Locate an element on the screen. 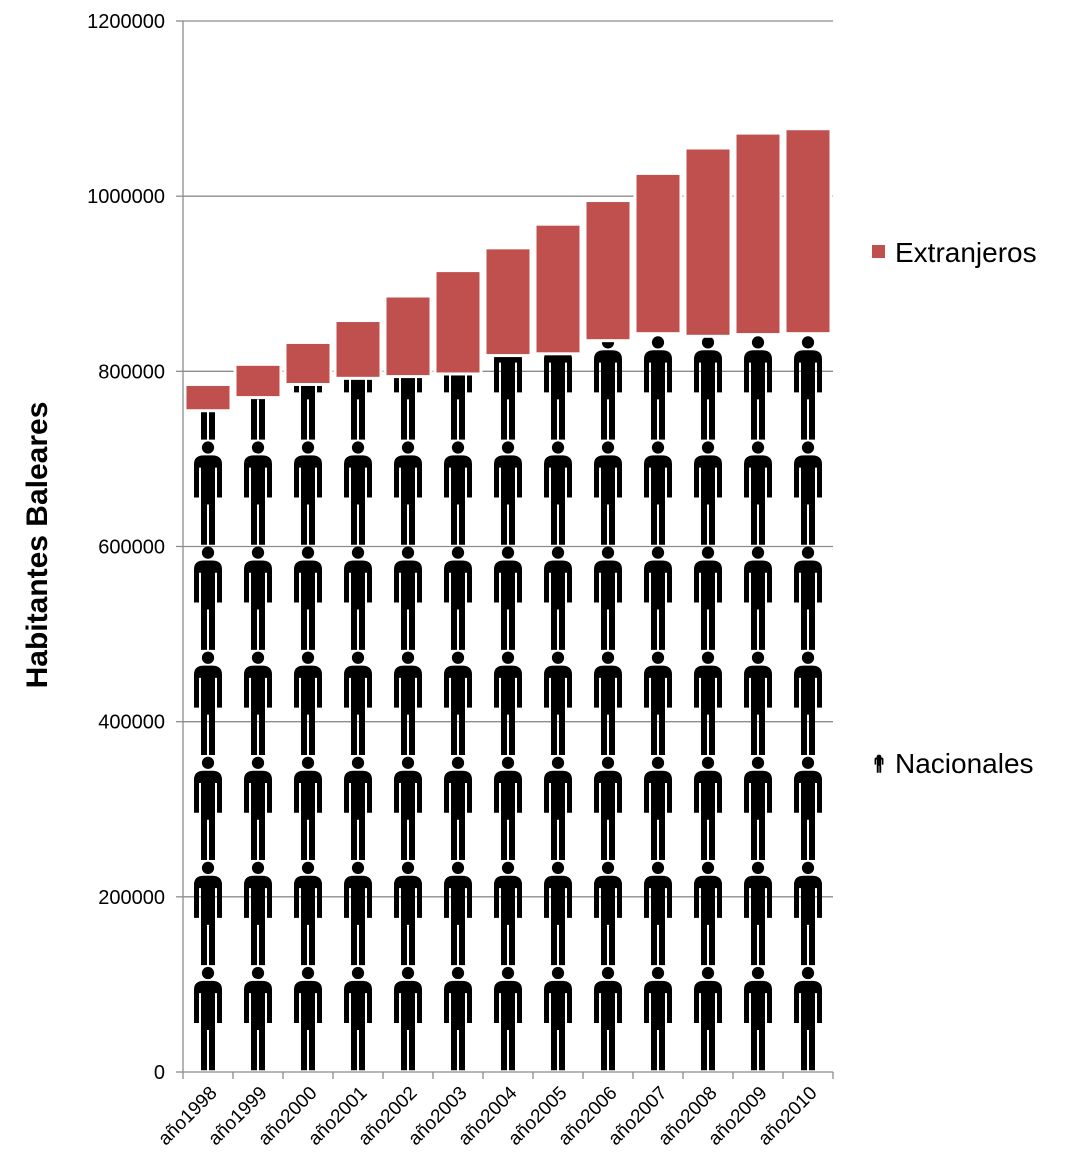 The image size is (1070, 1168). y-tick-label: 0 is located at coordinates (159, 1073).